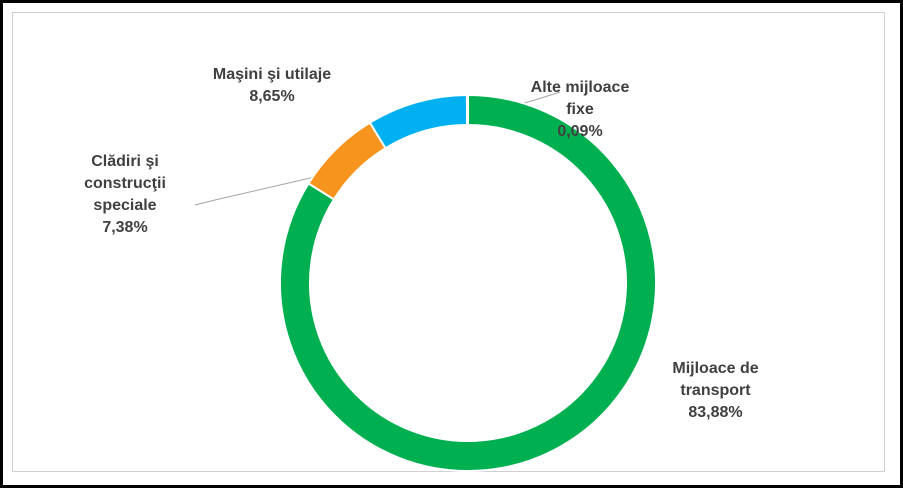 The height and width of the screenshot is (488, 903). I want to click on category-label: Mijloace de transport, so click(715, 379).